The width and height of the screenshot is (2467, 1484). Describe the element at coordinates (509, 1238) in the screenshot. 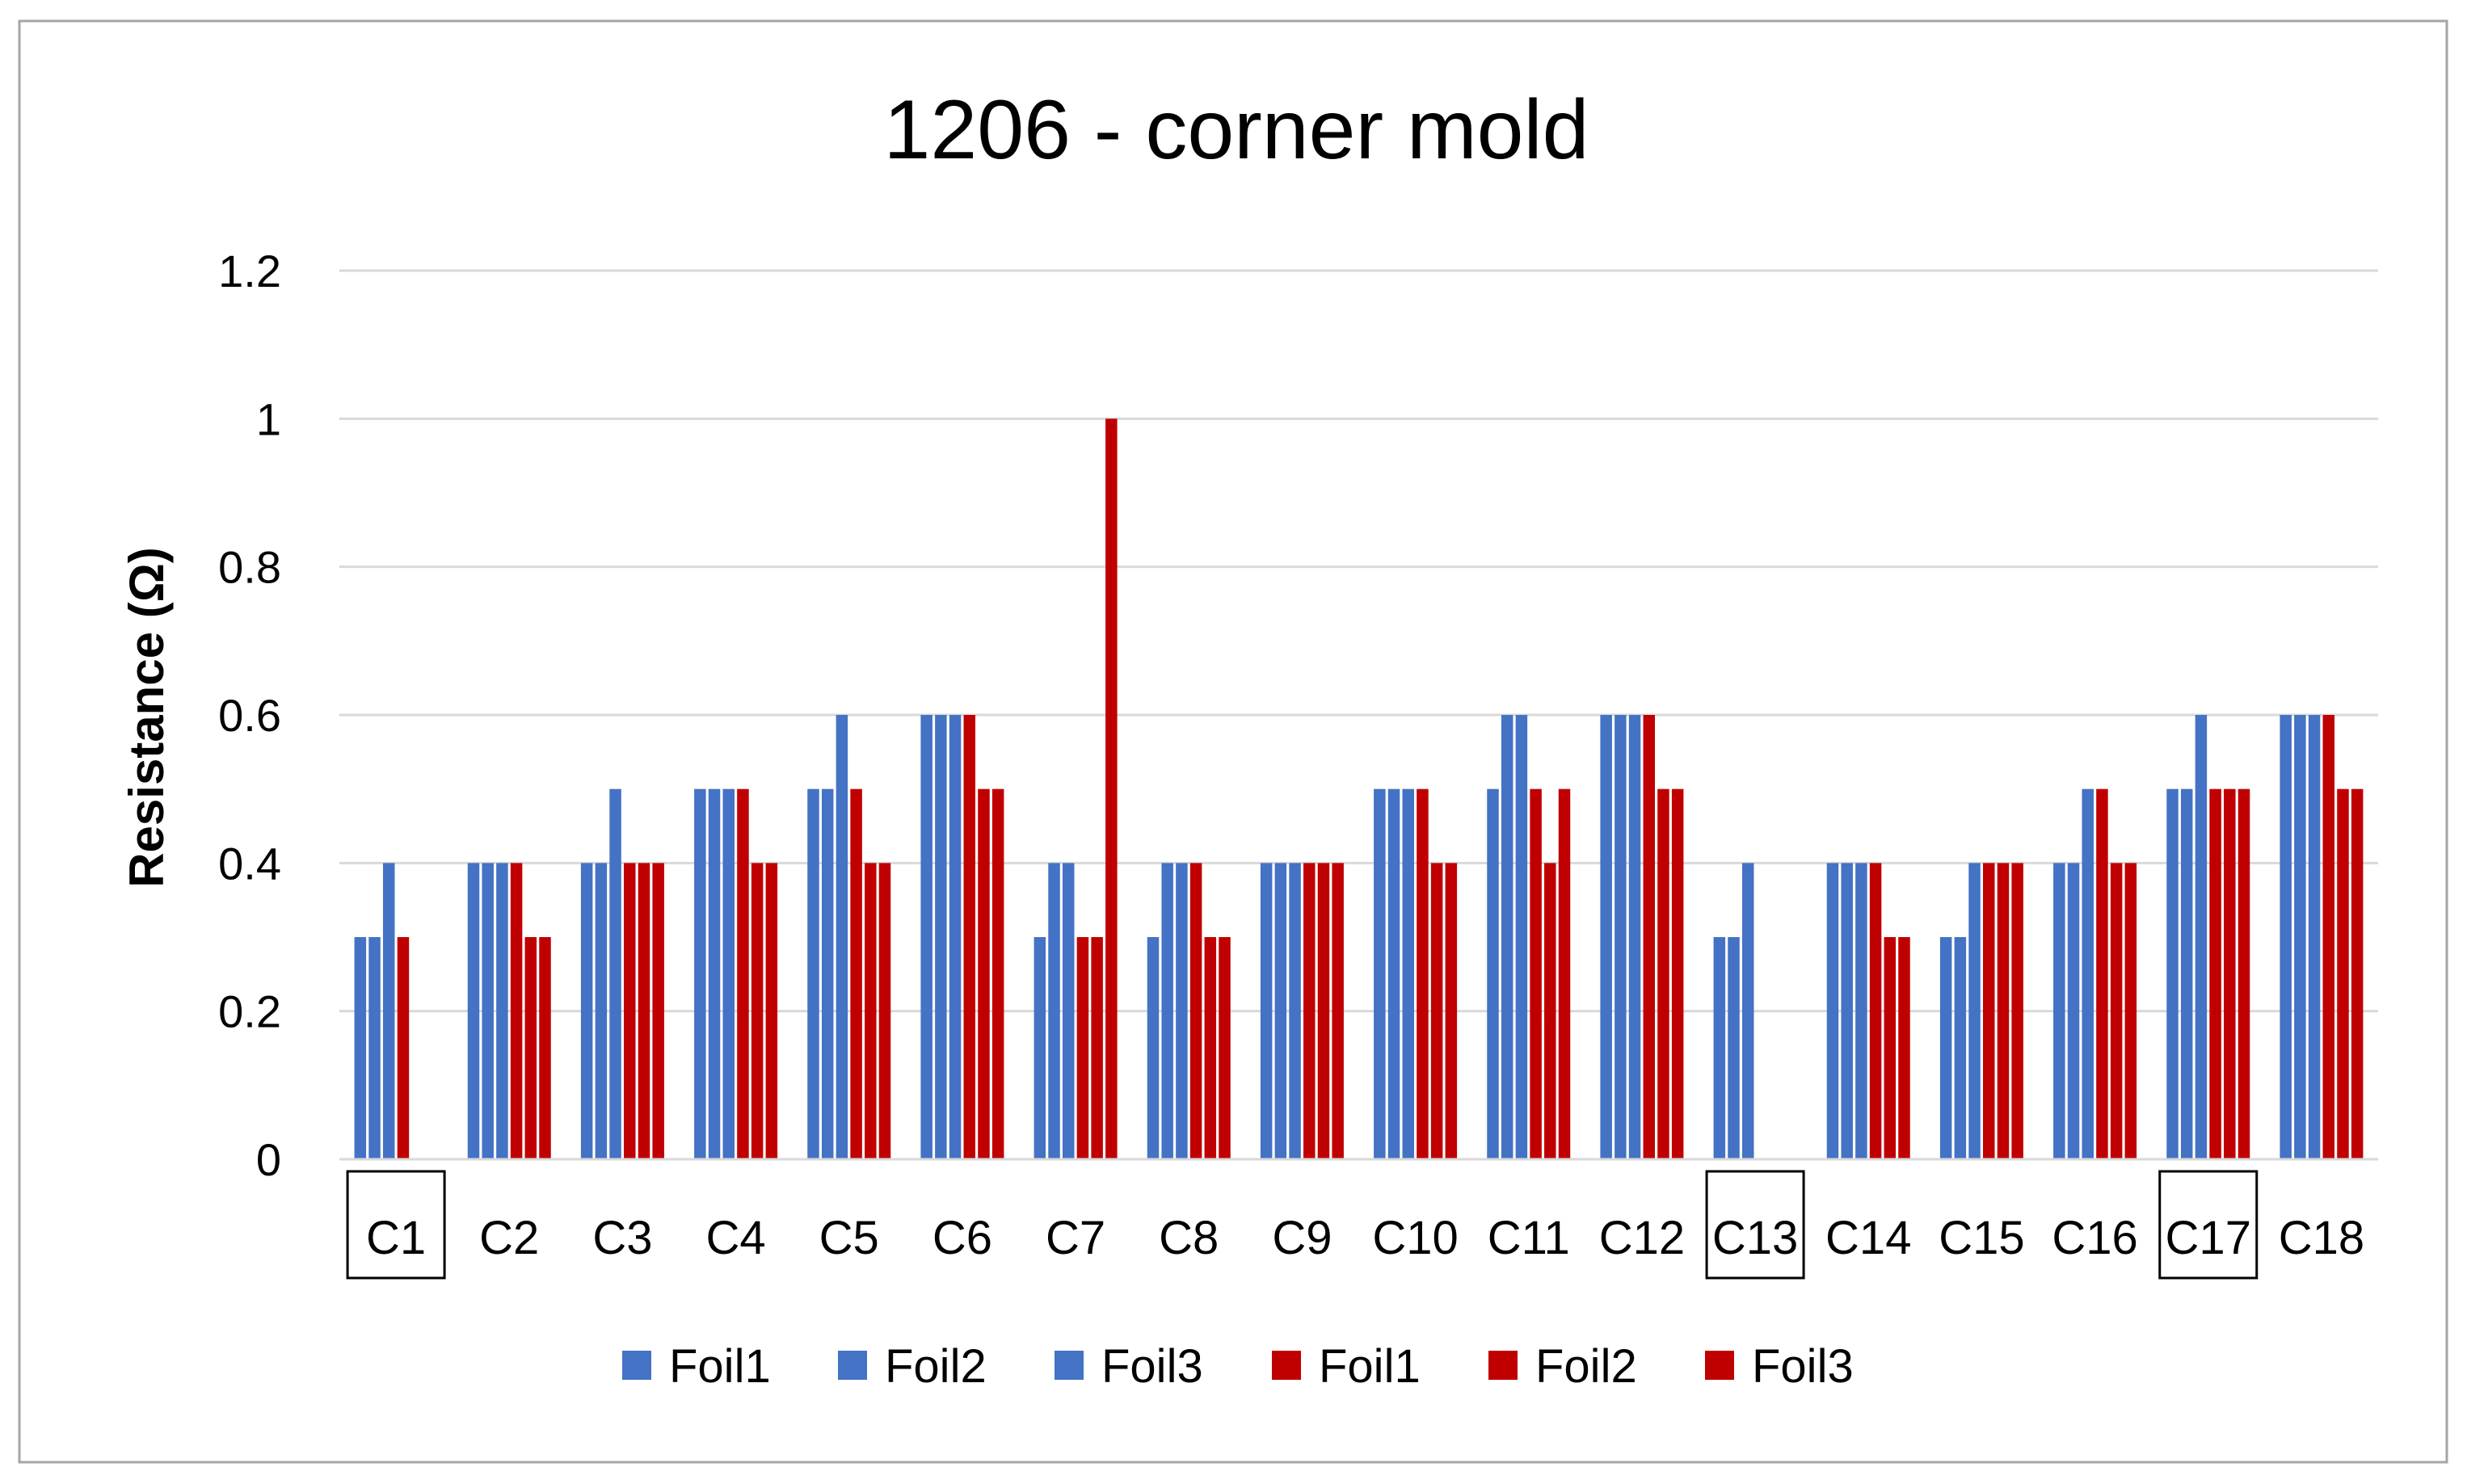

I see `x-category-label: C2` at that location.